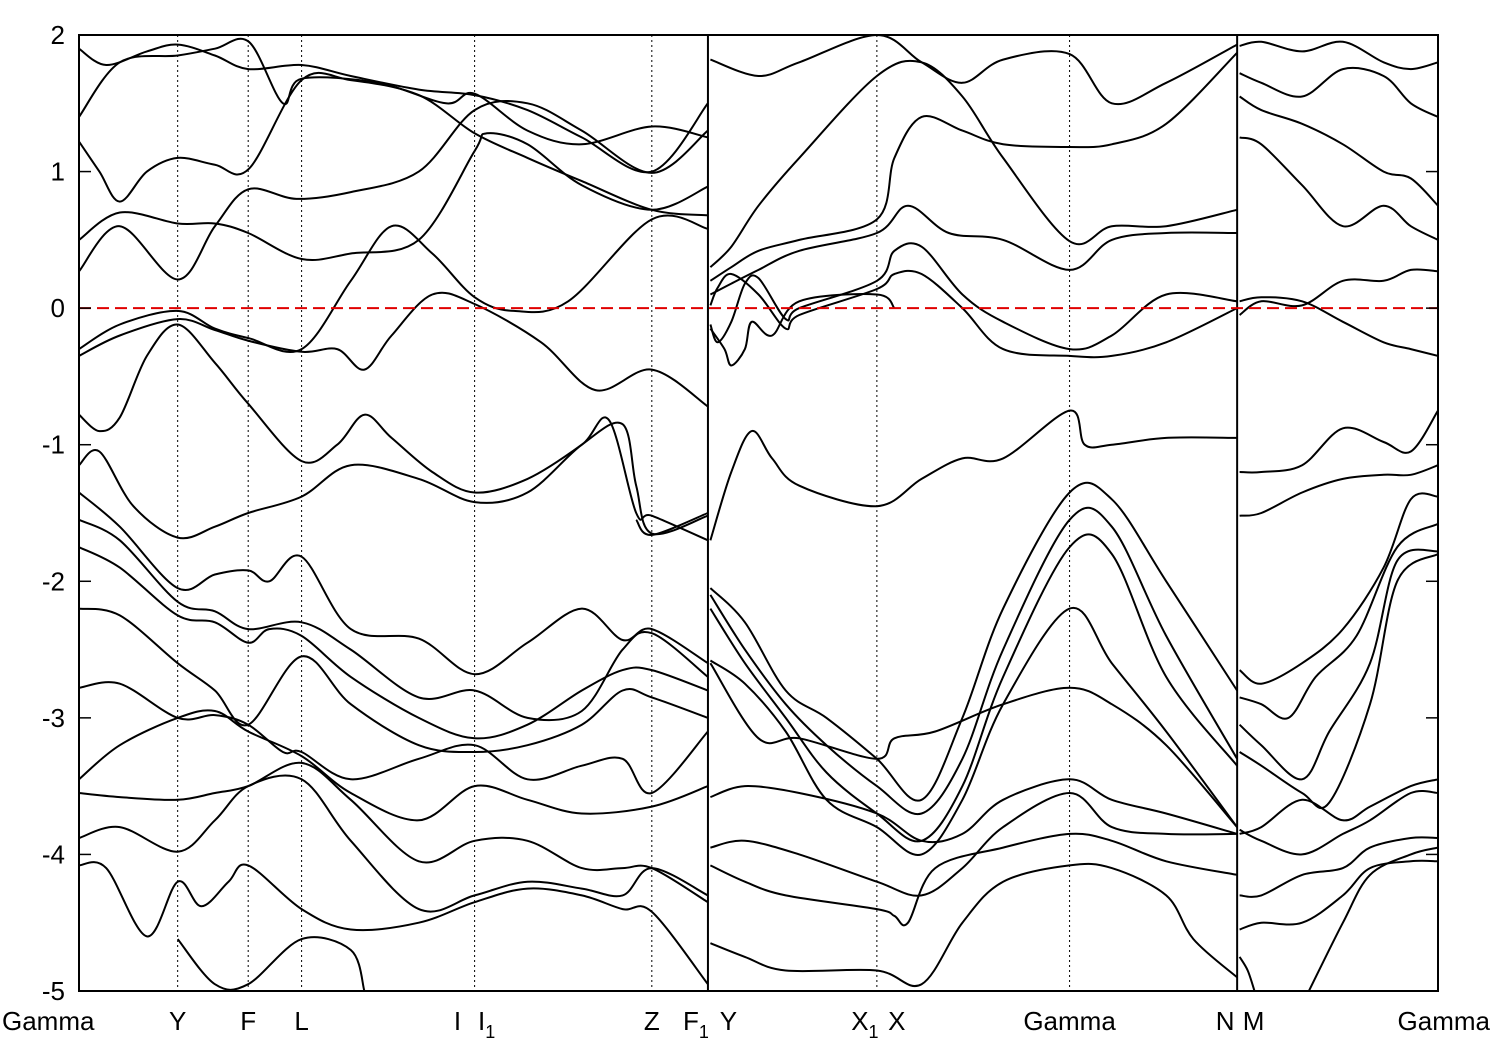  Describe the element at coordinates (53, 445) in the screenshot. I see `y-tick-label: -1` at that location.